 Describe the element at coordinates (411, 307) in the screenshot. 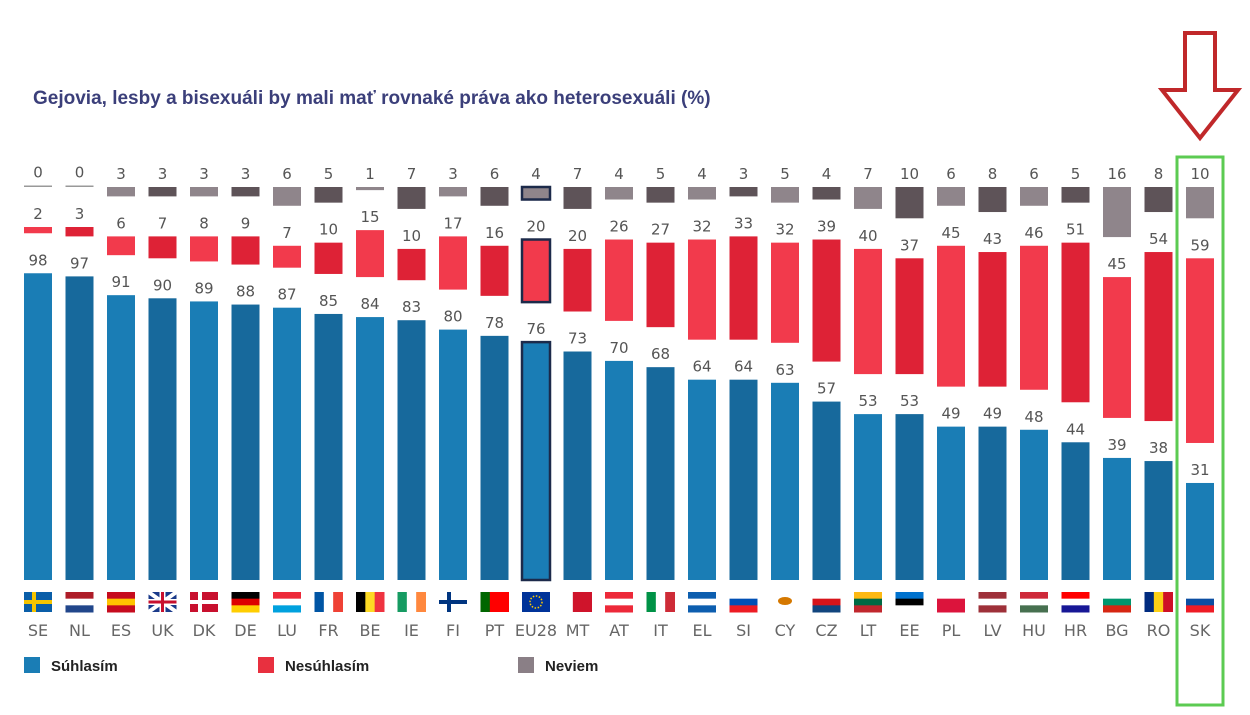

I see `label-agree-IE: 83` at that location.